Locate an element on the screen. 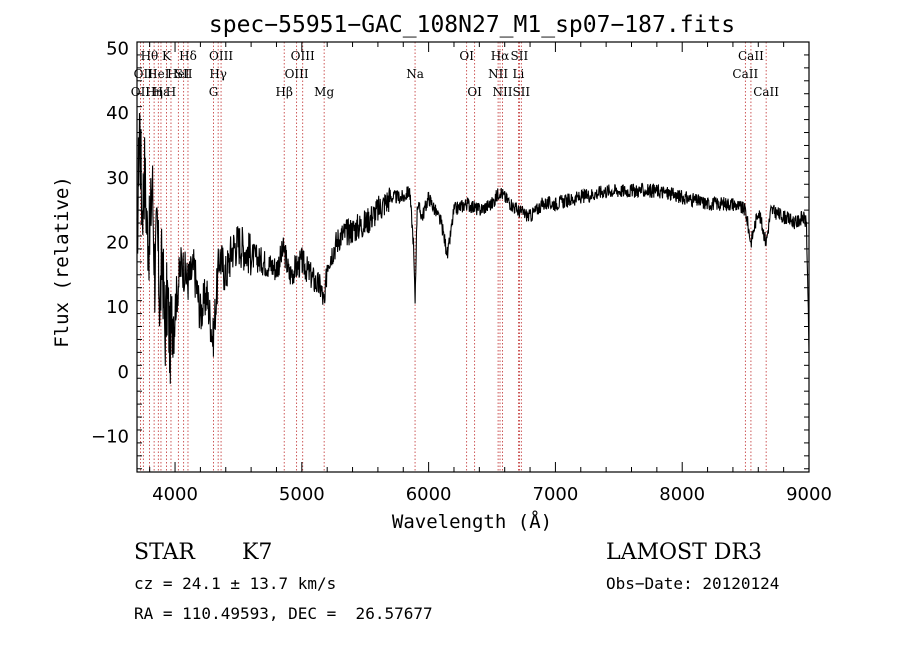  x-tick-label: 8000 is located at coordinates (682, 494).